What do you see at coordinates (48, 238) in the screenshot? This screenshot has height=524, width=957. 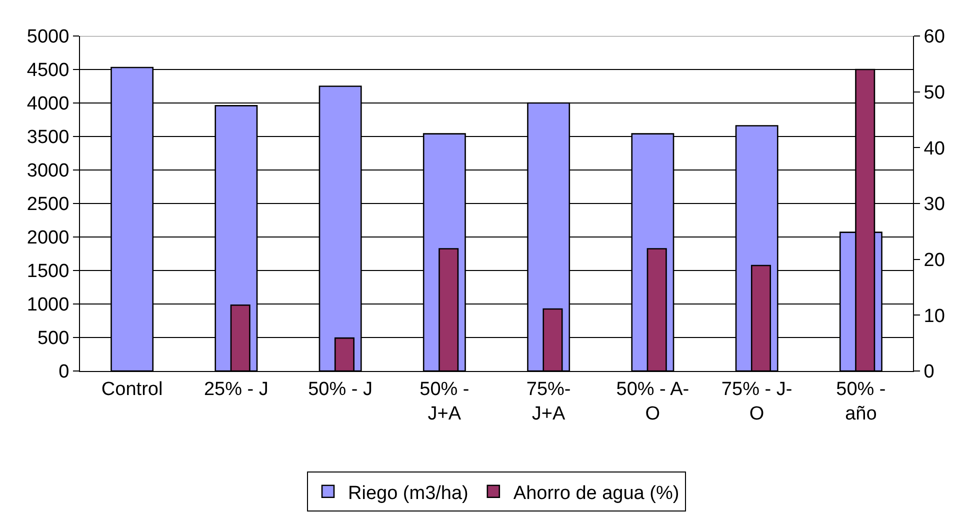 I see `y-tick-label: 2000` at bounding box center [48, 238].